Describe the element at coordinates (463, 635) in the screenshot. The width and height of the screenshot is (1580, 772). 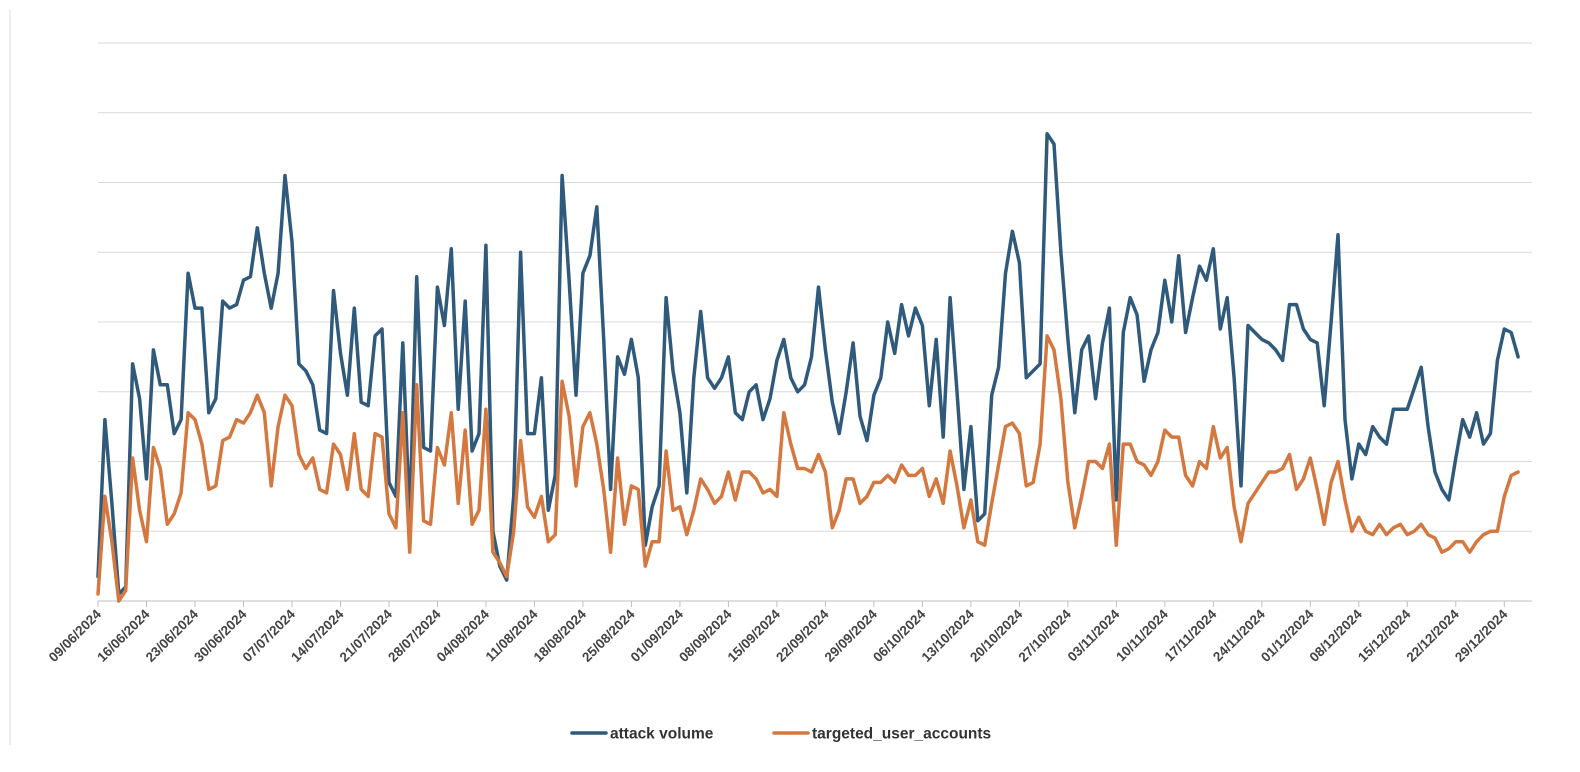
I see `x-tick-label: 04/08/2024` at that location.